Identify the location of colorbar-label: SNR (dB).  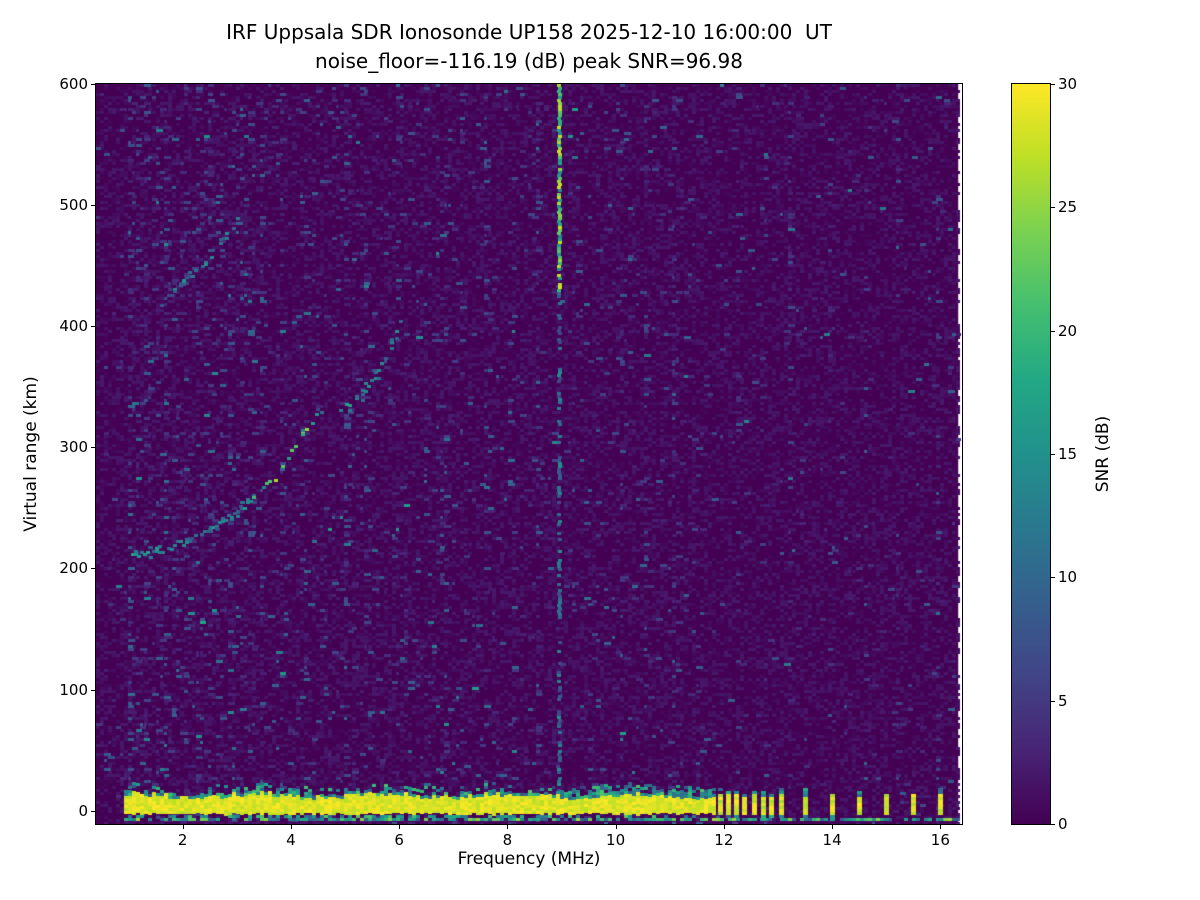
(1103, 454).